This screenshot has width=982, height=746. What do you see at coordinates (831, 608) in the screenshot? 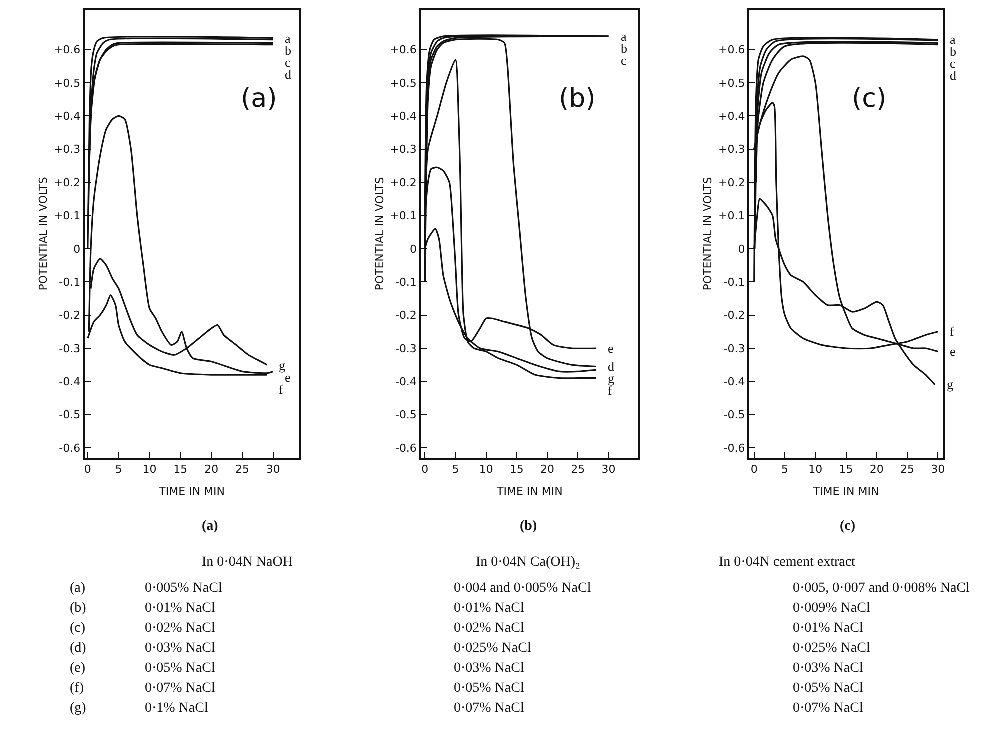
I see `text: 0·009% NaCl` at bounding box center [831, 608].